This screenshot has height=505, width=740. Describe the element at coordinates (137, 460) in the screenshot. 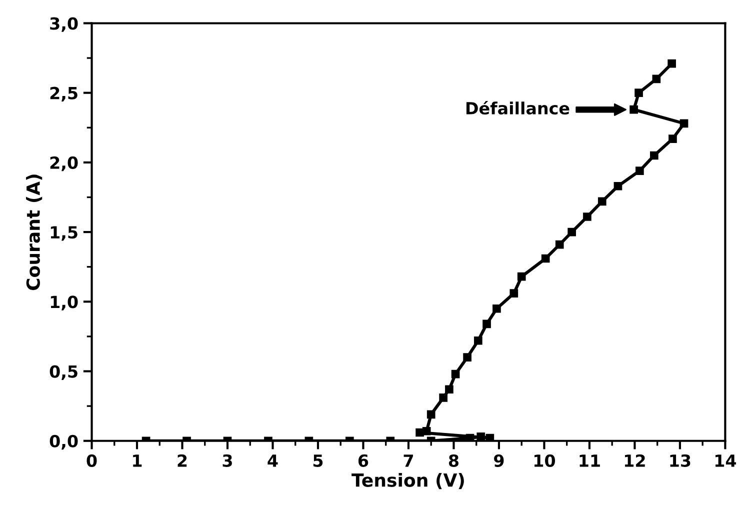

I see `x-tick-label: 1` at that location.